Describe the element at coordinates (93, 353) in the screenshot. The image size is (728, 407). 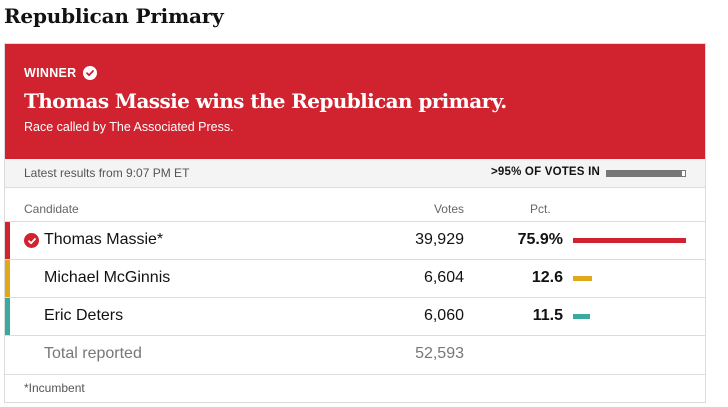
I see `total-label: Total reported` at that location.